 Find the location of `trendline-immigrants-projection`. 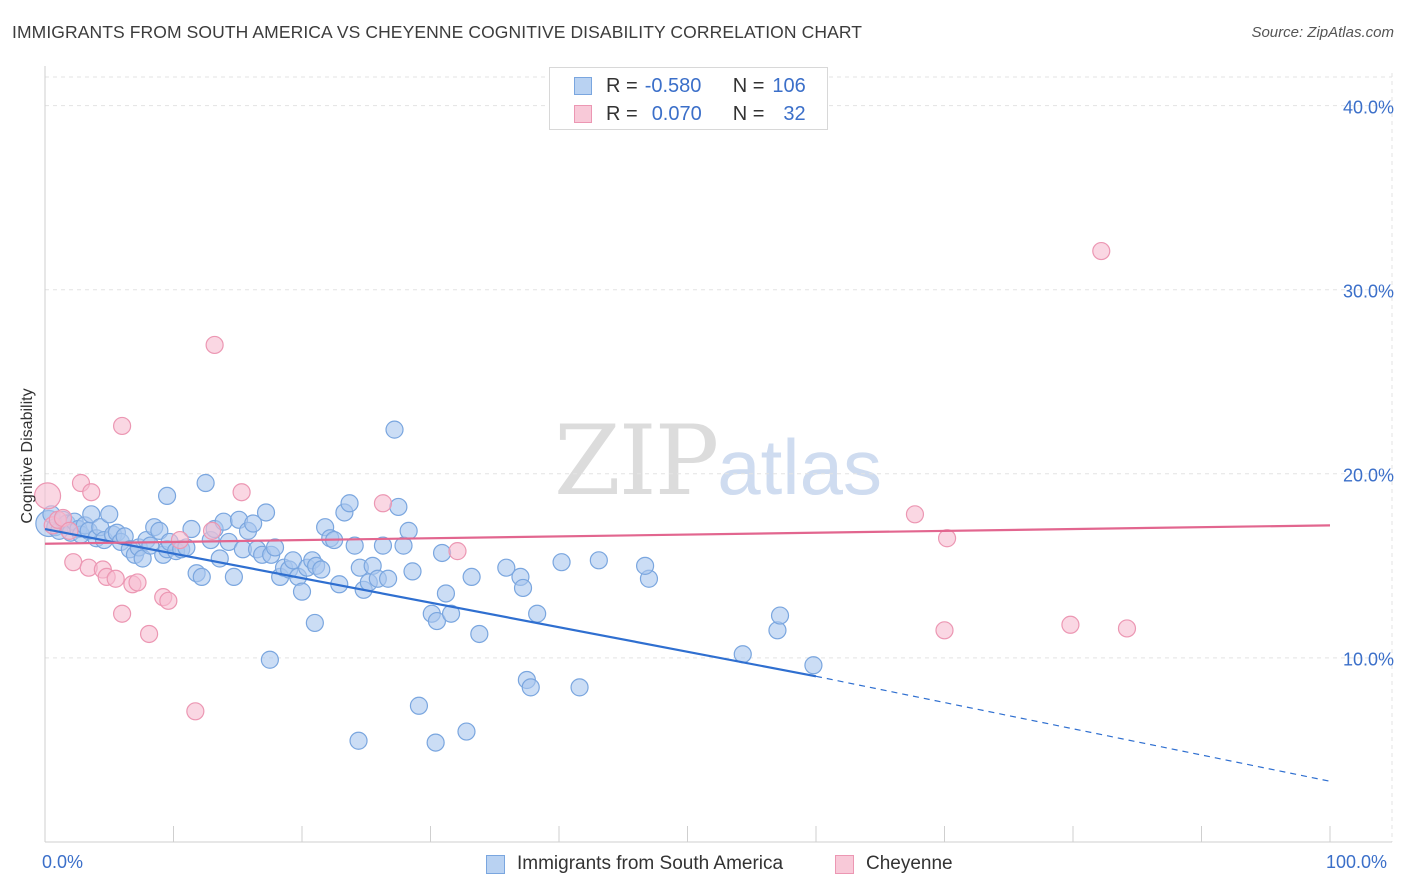

trendline-immigrants-projection is located at coordinates (1073, 728).